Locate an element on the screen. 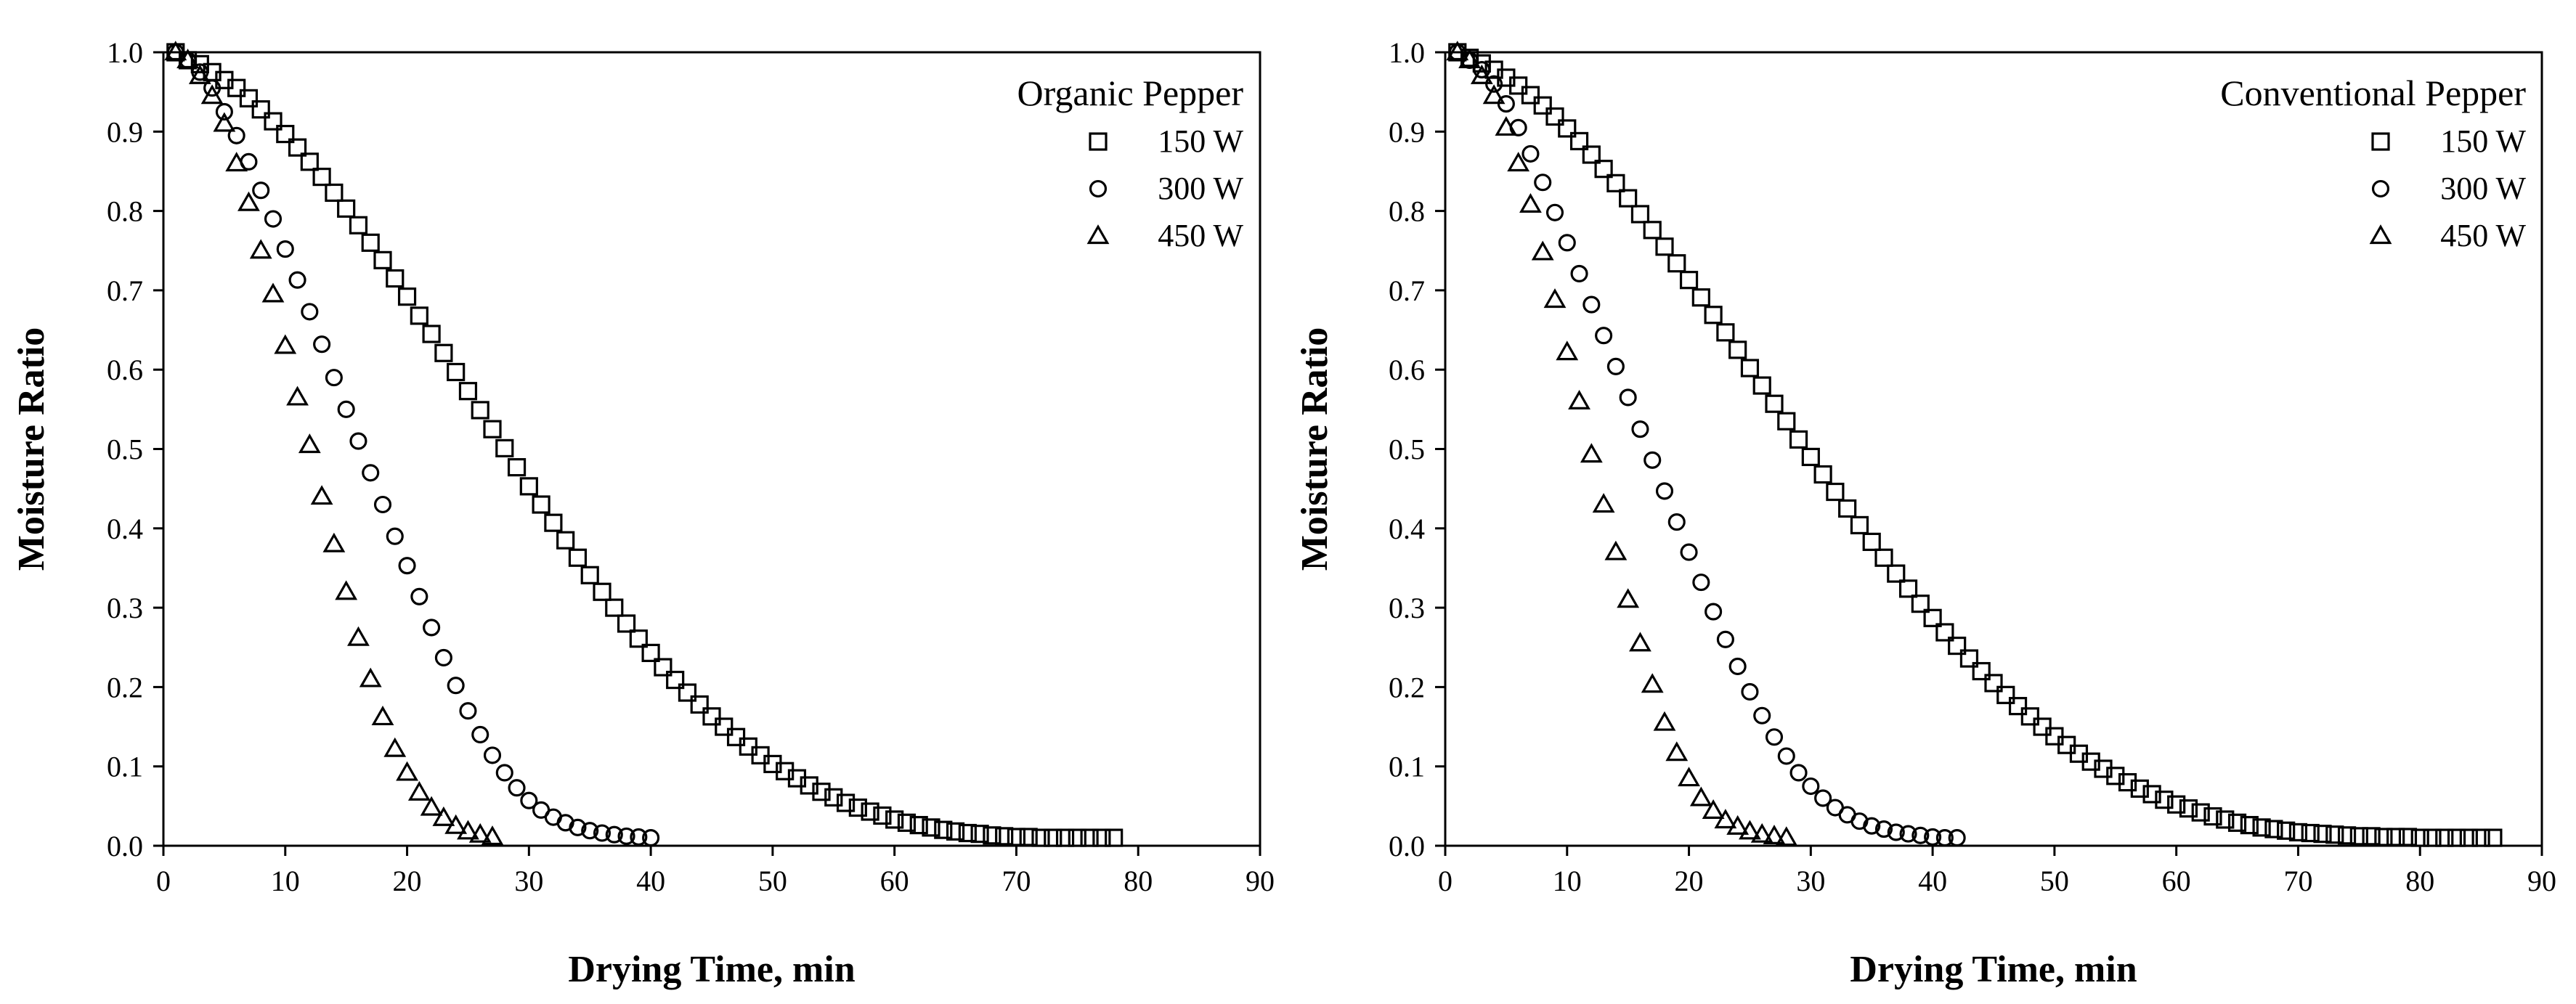 This screenshot has height=1004, width=2576. y-tick-label: 0.2 is located at coordinates (1407, 687).